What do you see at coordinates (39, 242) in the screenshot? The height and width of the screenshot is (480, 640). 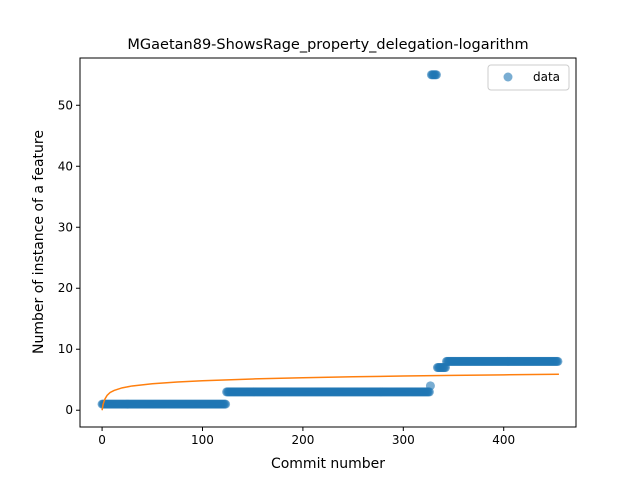 I see `y-axis-label: Number of instance of a feature` at bounding box center [39, 242].